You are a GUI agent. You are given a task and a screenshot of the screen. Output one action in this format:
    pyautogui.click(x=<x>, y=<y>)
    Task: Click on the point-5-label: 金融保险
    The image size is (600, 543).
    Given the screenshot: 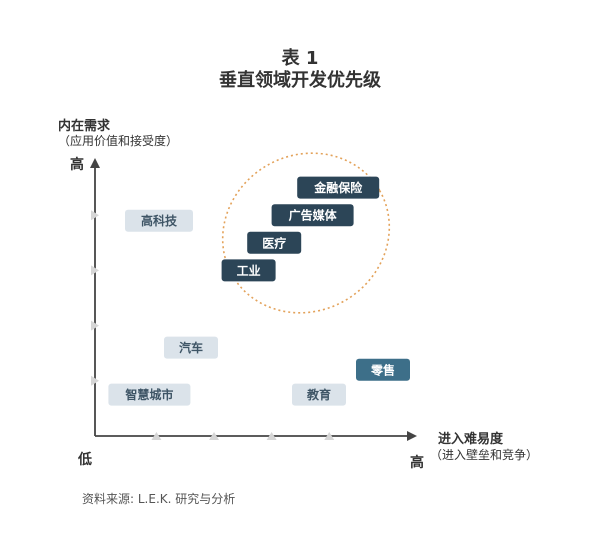 What is the action you would take?
    pyautogui.click(x=338, y=187)
    